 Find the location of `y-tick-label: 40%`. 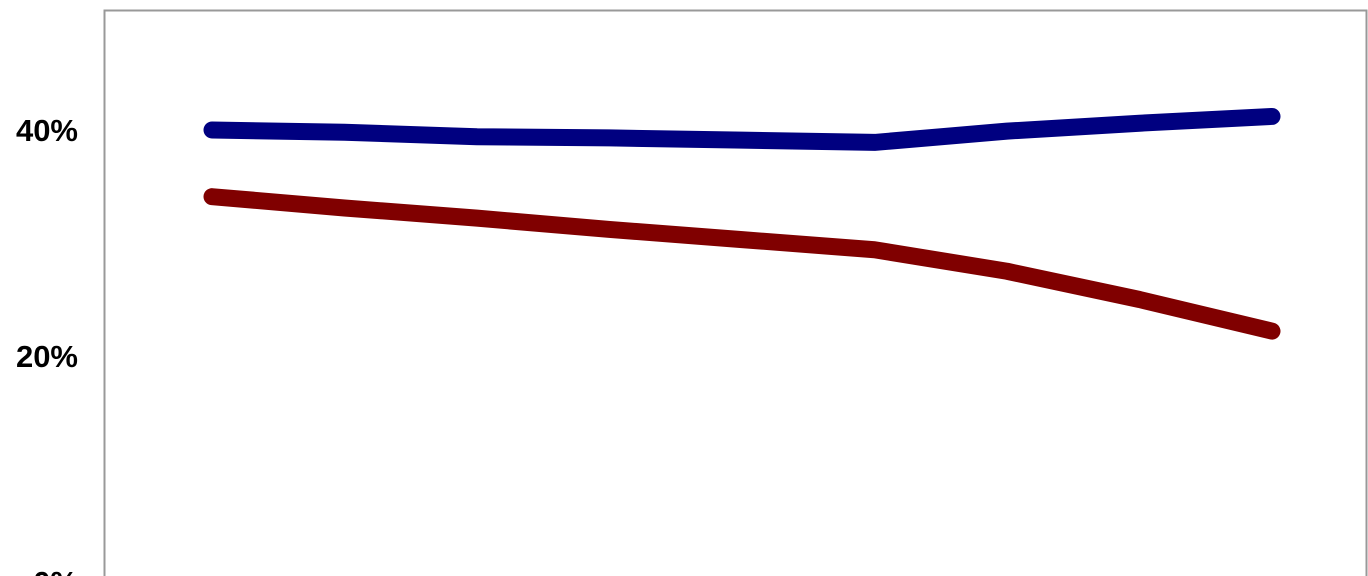

y-tick-label: 40% is located at coordinates (47, 130).